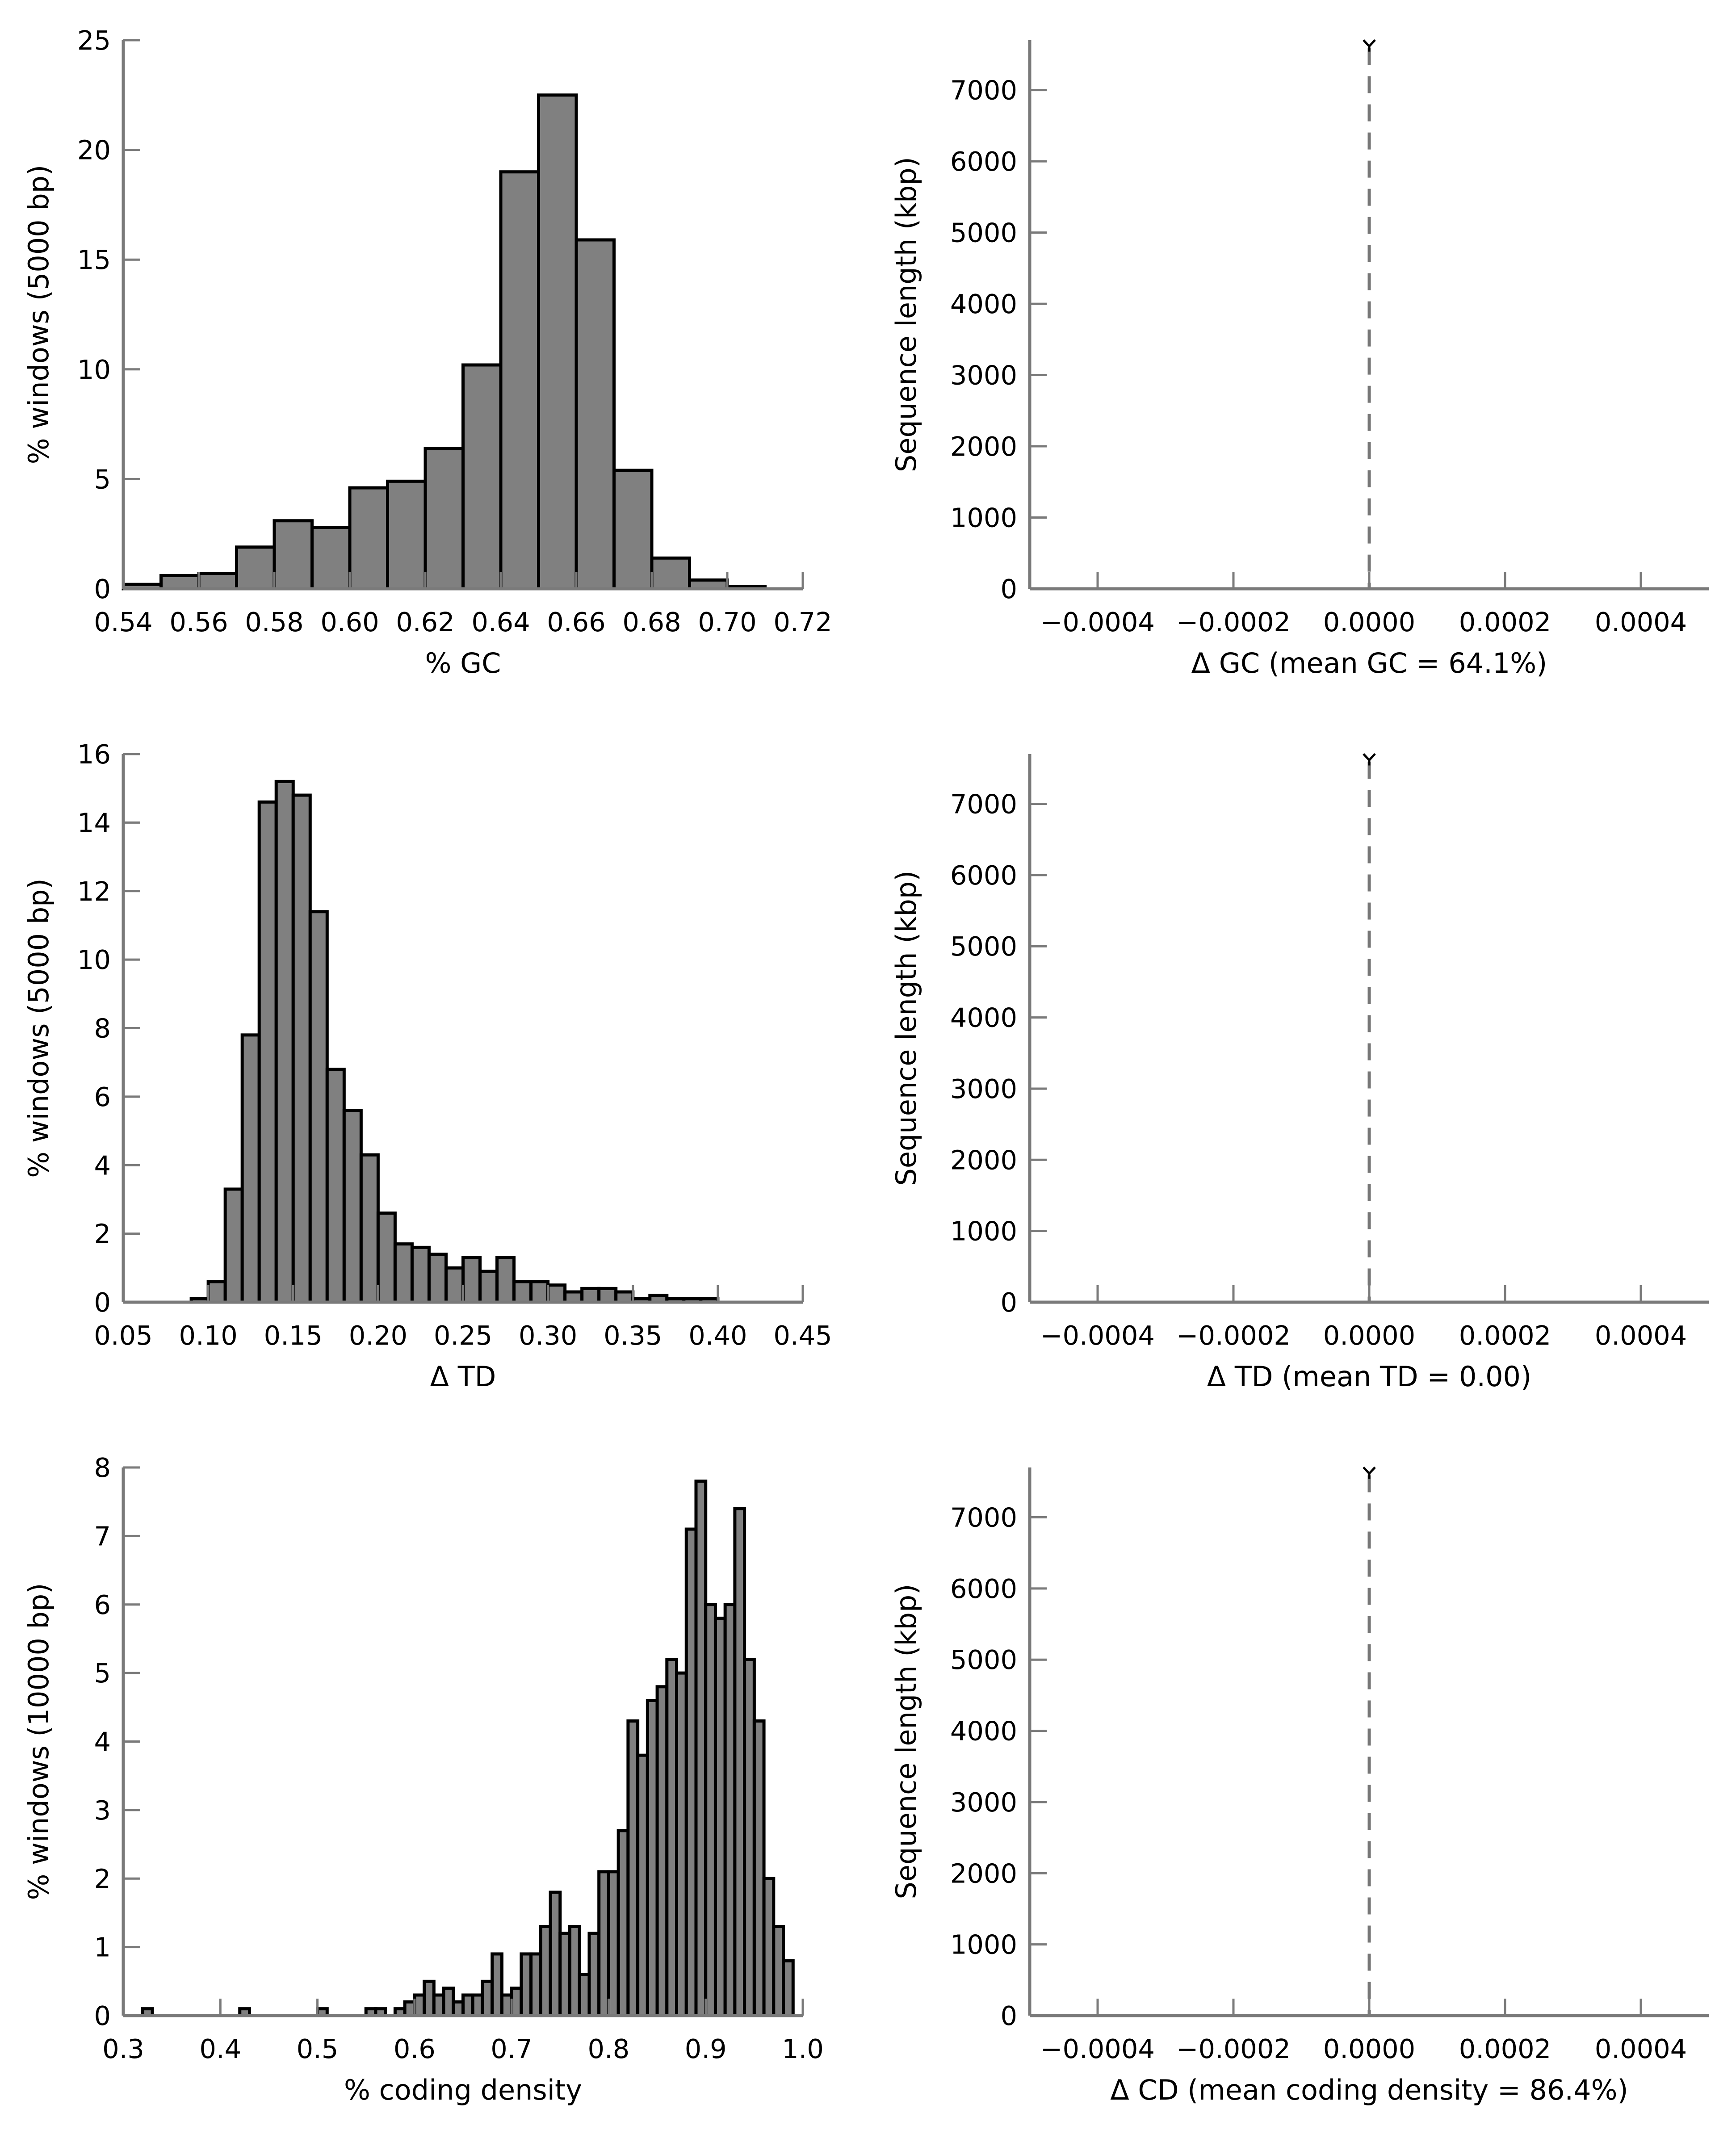 The image size is (1736, 2138). What do you see at coordinates (1505, 622) in the screenshot?
I see `x-tick-label: 0.0002` at bounding box center [1505, 622].